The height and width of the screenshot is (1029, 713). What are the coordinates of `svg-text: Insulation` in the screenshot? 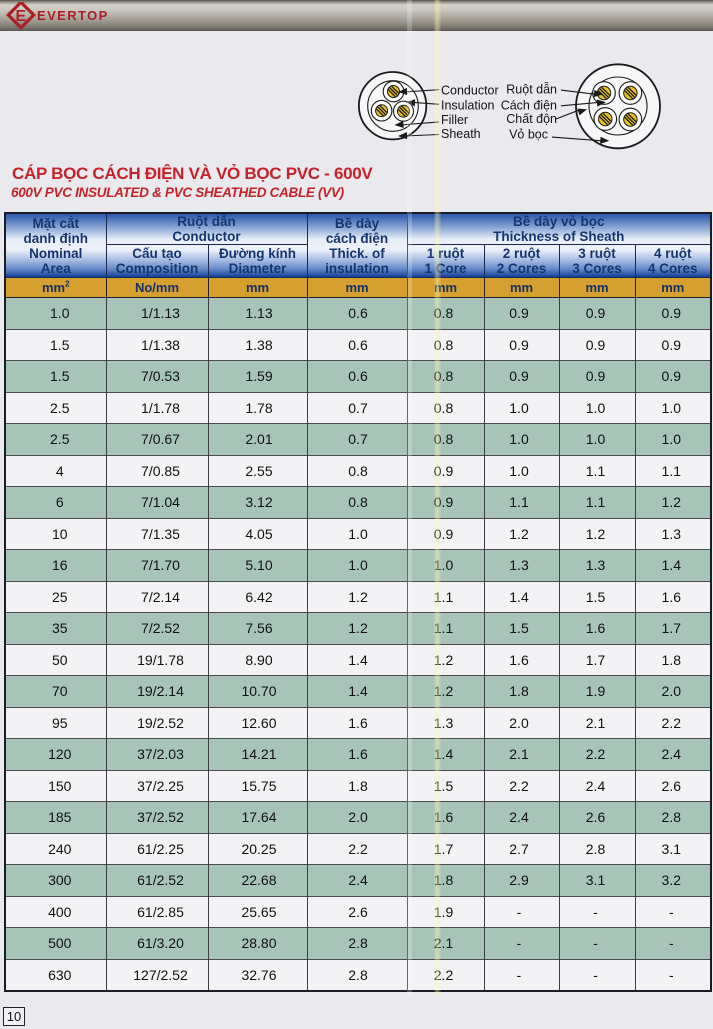 It's located at (468, 105).